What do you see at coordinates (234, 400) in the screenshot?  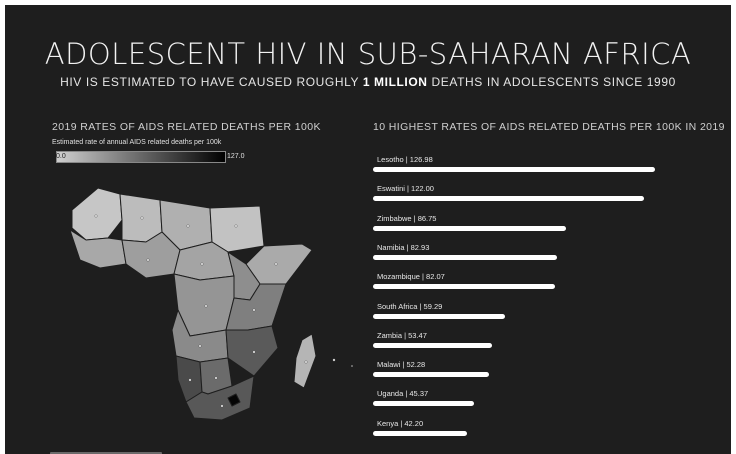 I see `map-region-lesotho` at bounding box center [234, 400].